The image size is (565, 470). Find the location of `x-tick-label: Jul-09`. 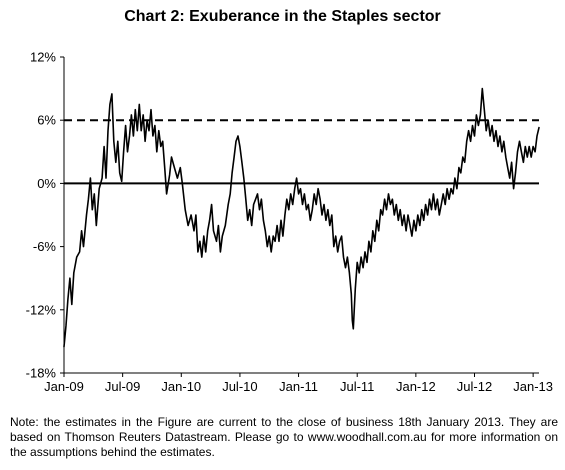

x-tick-label: Jul-09 is located at coordinates (122, 386).